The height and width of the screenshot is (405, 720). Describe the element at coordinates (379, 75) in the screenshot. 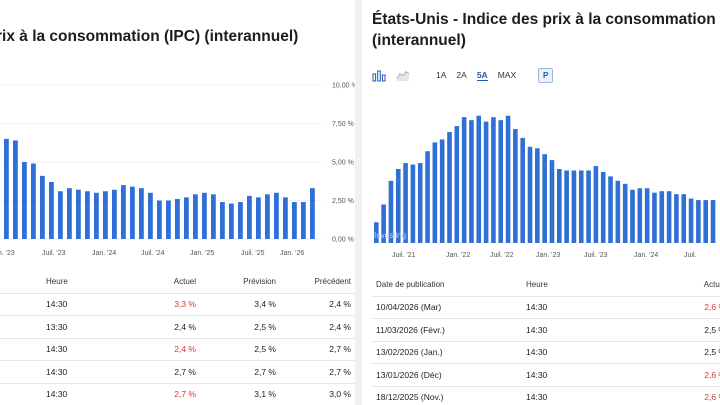

I see `bar-chart-icon` at that location.